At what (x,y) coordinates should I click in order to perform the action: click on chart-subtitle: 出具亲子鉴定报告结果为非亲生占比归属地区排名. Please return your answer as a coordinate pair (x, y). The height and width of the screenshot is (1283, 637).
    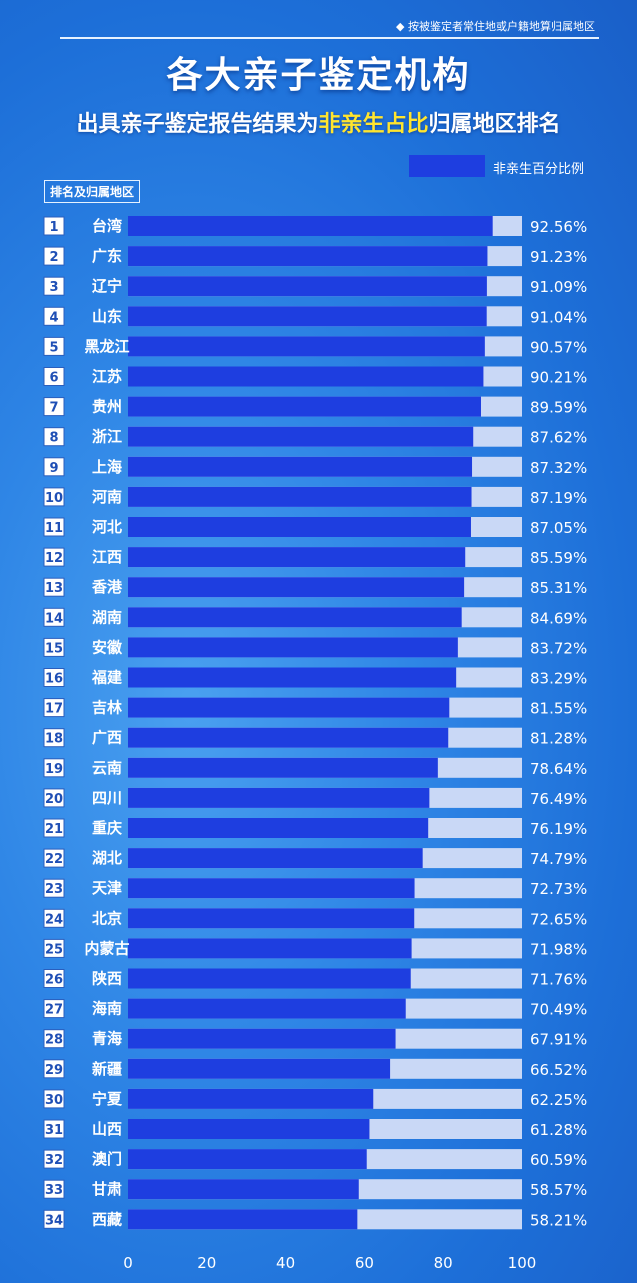
    Looking at the image, I should click on (318, 122).